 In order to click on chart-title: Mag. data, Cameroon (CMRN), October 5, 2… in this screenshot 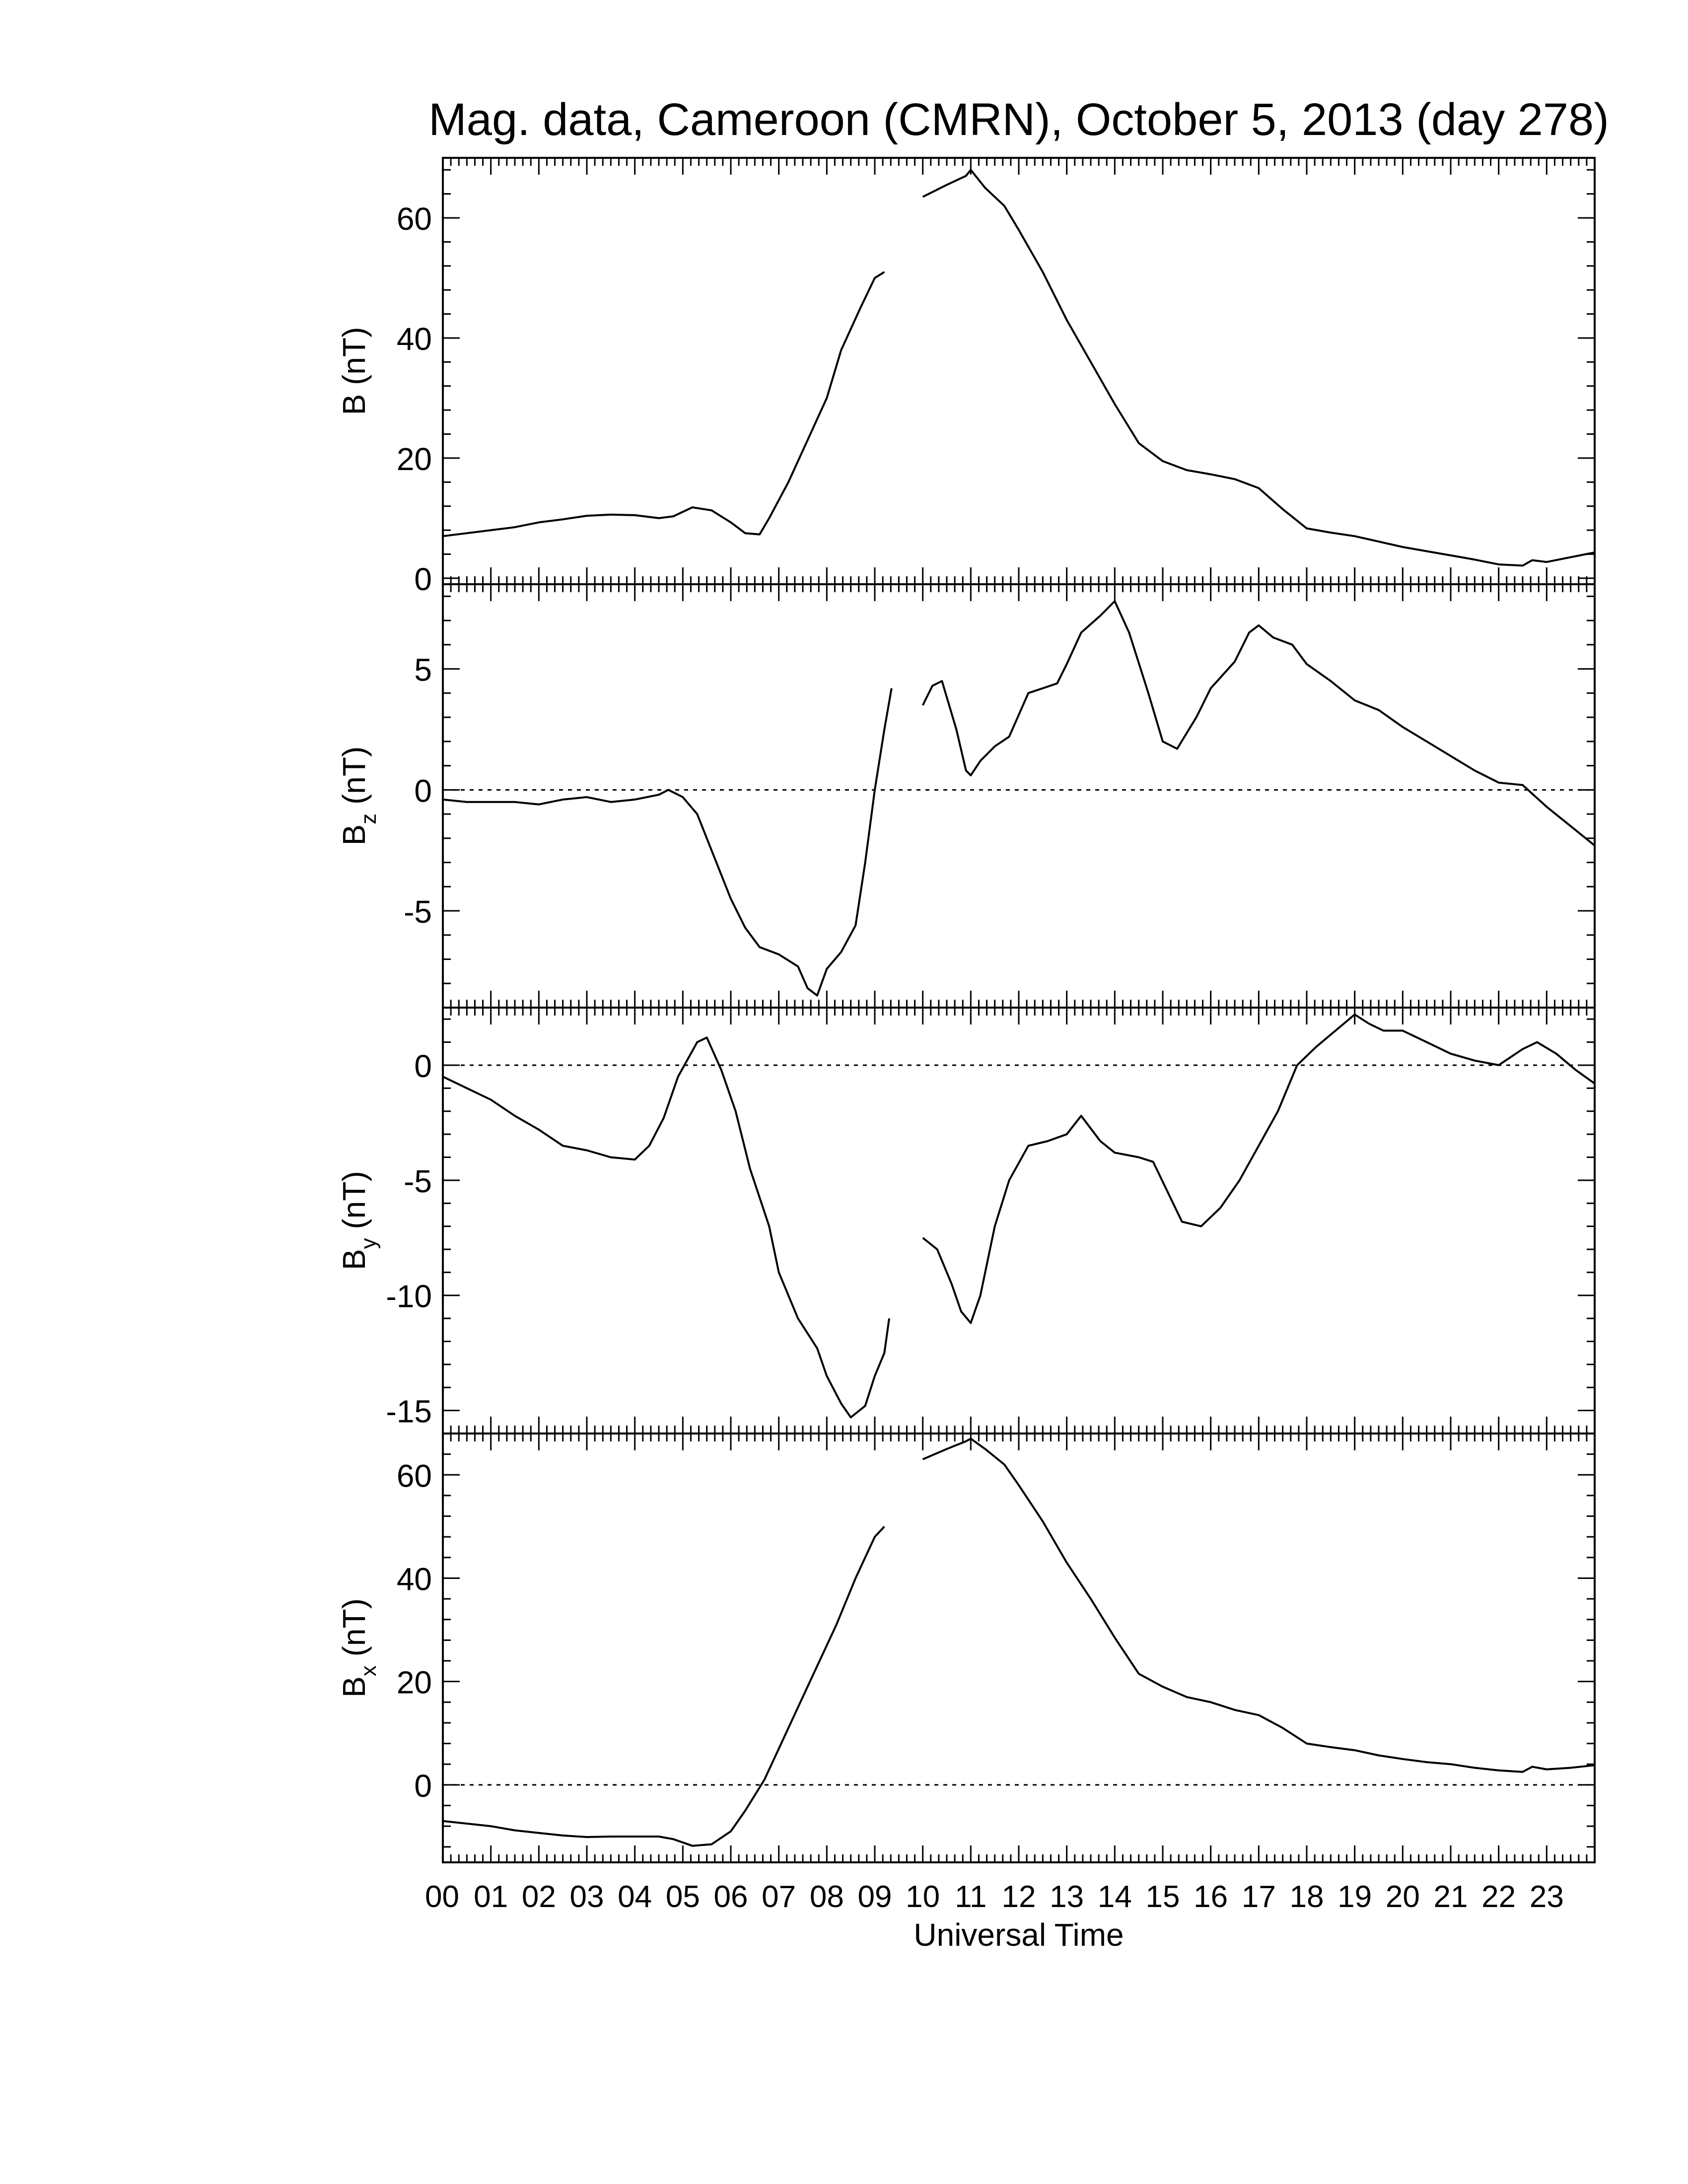, I will do `click(1018, 119)`.